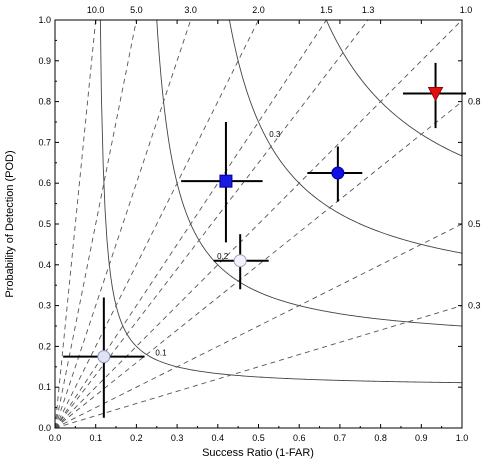 Image resolution: width=485 pixels, height=468 pixels. I want to click on y-tick-label: 0.4, so click(44, 265).